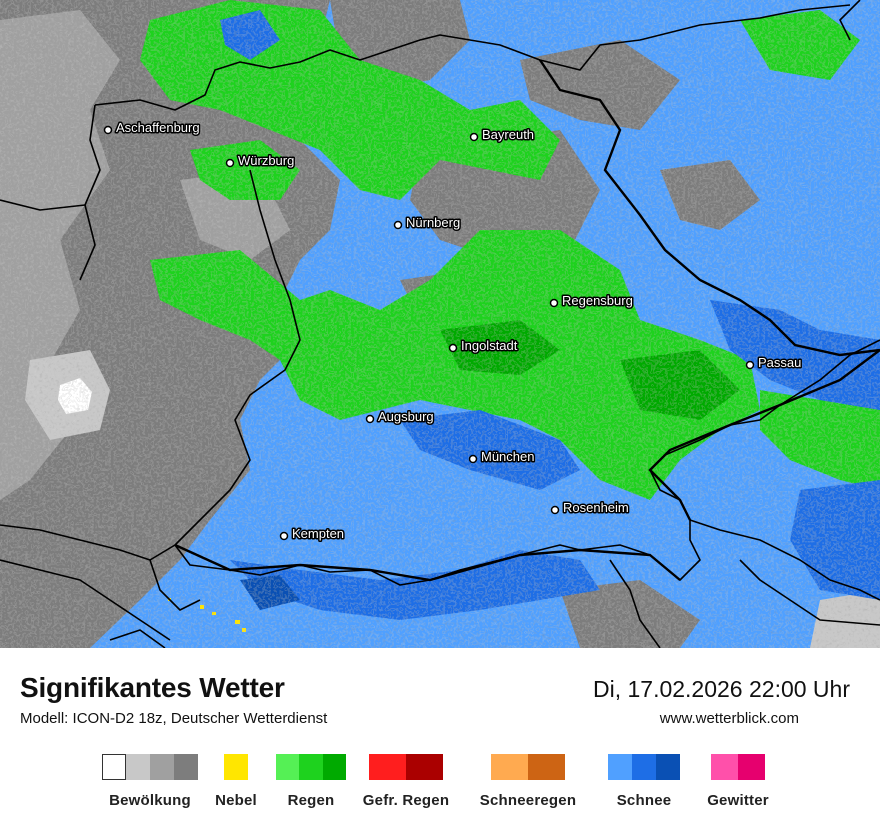 This screenshot has width=880, height=830. I want to click on legend-gewitter: Gewitter, so click(738, 781).